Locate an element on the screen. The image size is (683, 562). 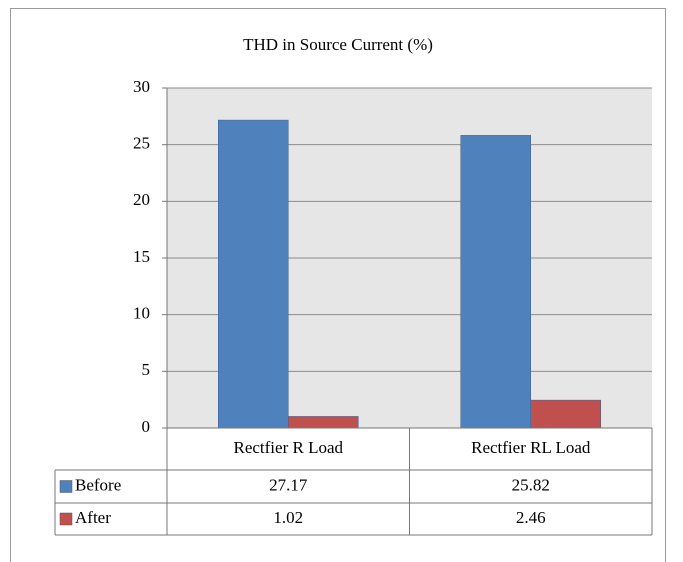
y-tick-label: 25 is located at coordinates (141, 143).